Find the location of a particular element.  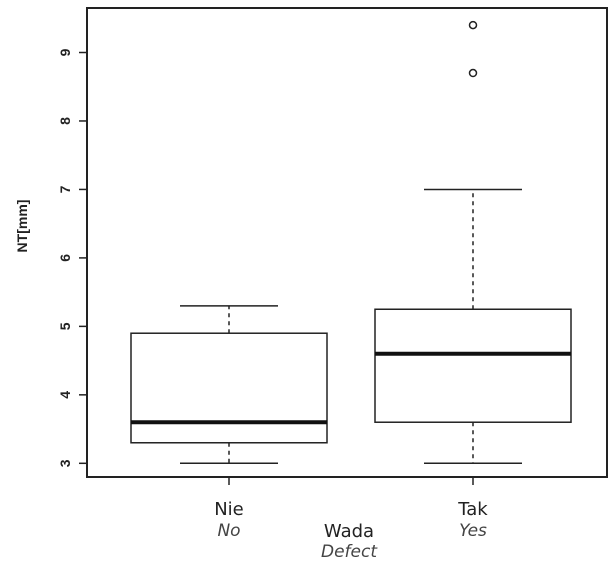

x-category-translation: No is located at coordinates (228, 531).